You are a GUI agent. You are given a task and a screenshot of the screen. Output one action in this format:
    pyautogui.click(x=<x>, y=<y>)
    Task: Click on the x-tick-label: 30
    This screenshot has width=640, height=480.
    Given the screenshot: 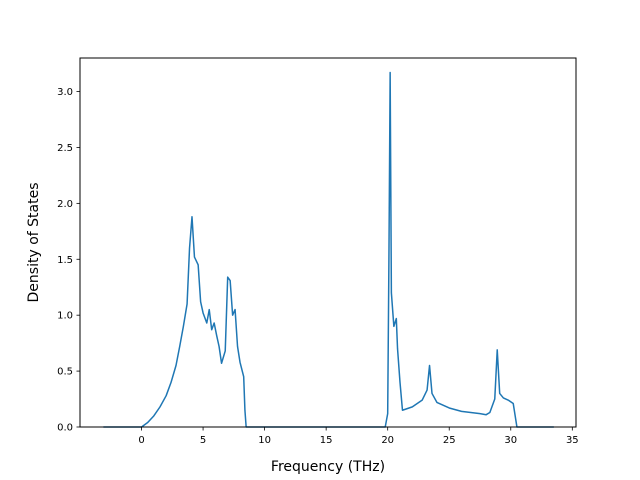 What is the action you would take?
    pyautogui.click(x=510, y=440)
    